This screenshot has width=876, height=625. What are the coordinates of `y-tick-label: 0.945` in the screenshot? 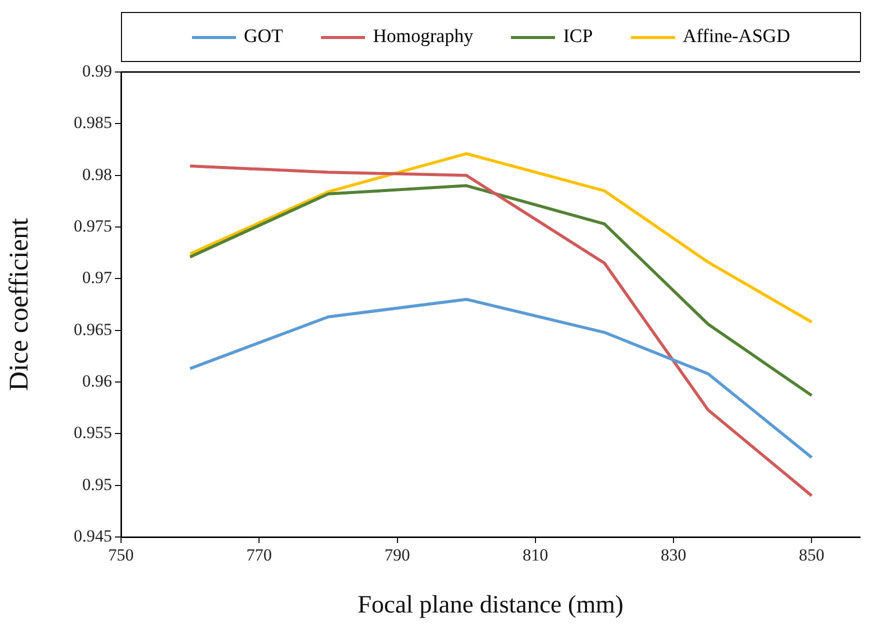 It's located at (93, 536).